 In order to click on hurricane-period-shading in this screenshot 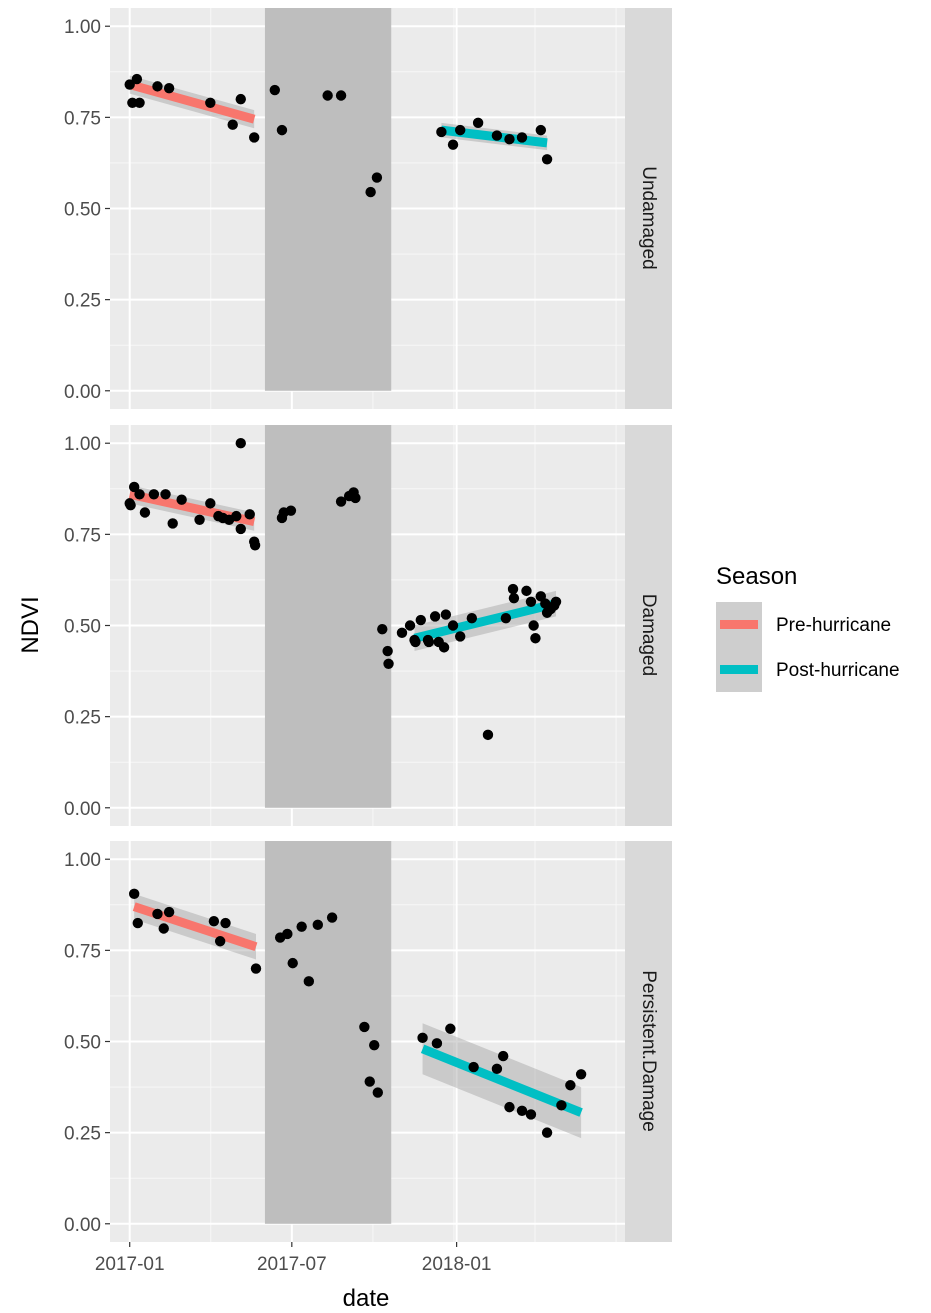, I will do `click(328, 1032)`.